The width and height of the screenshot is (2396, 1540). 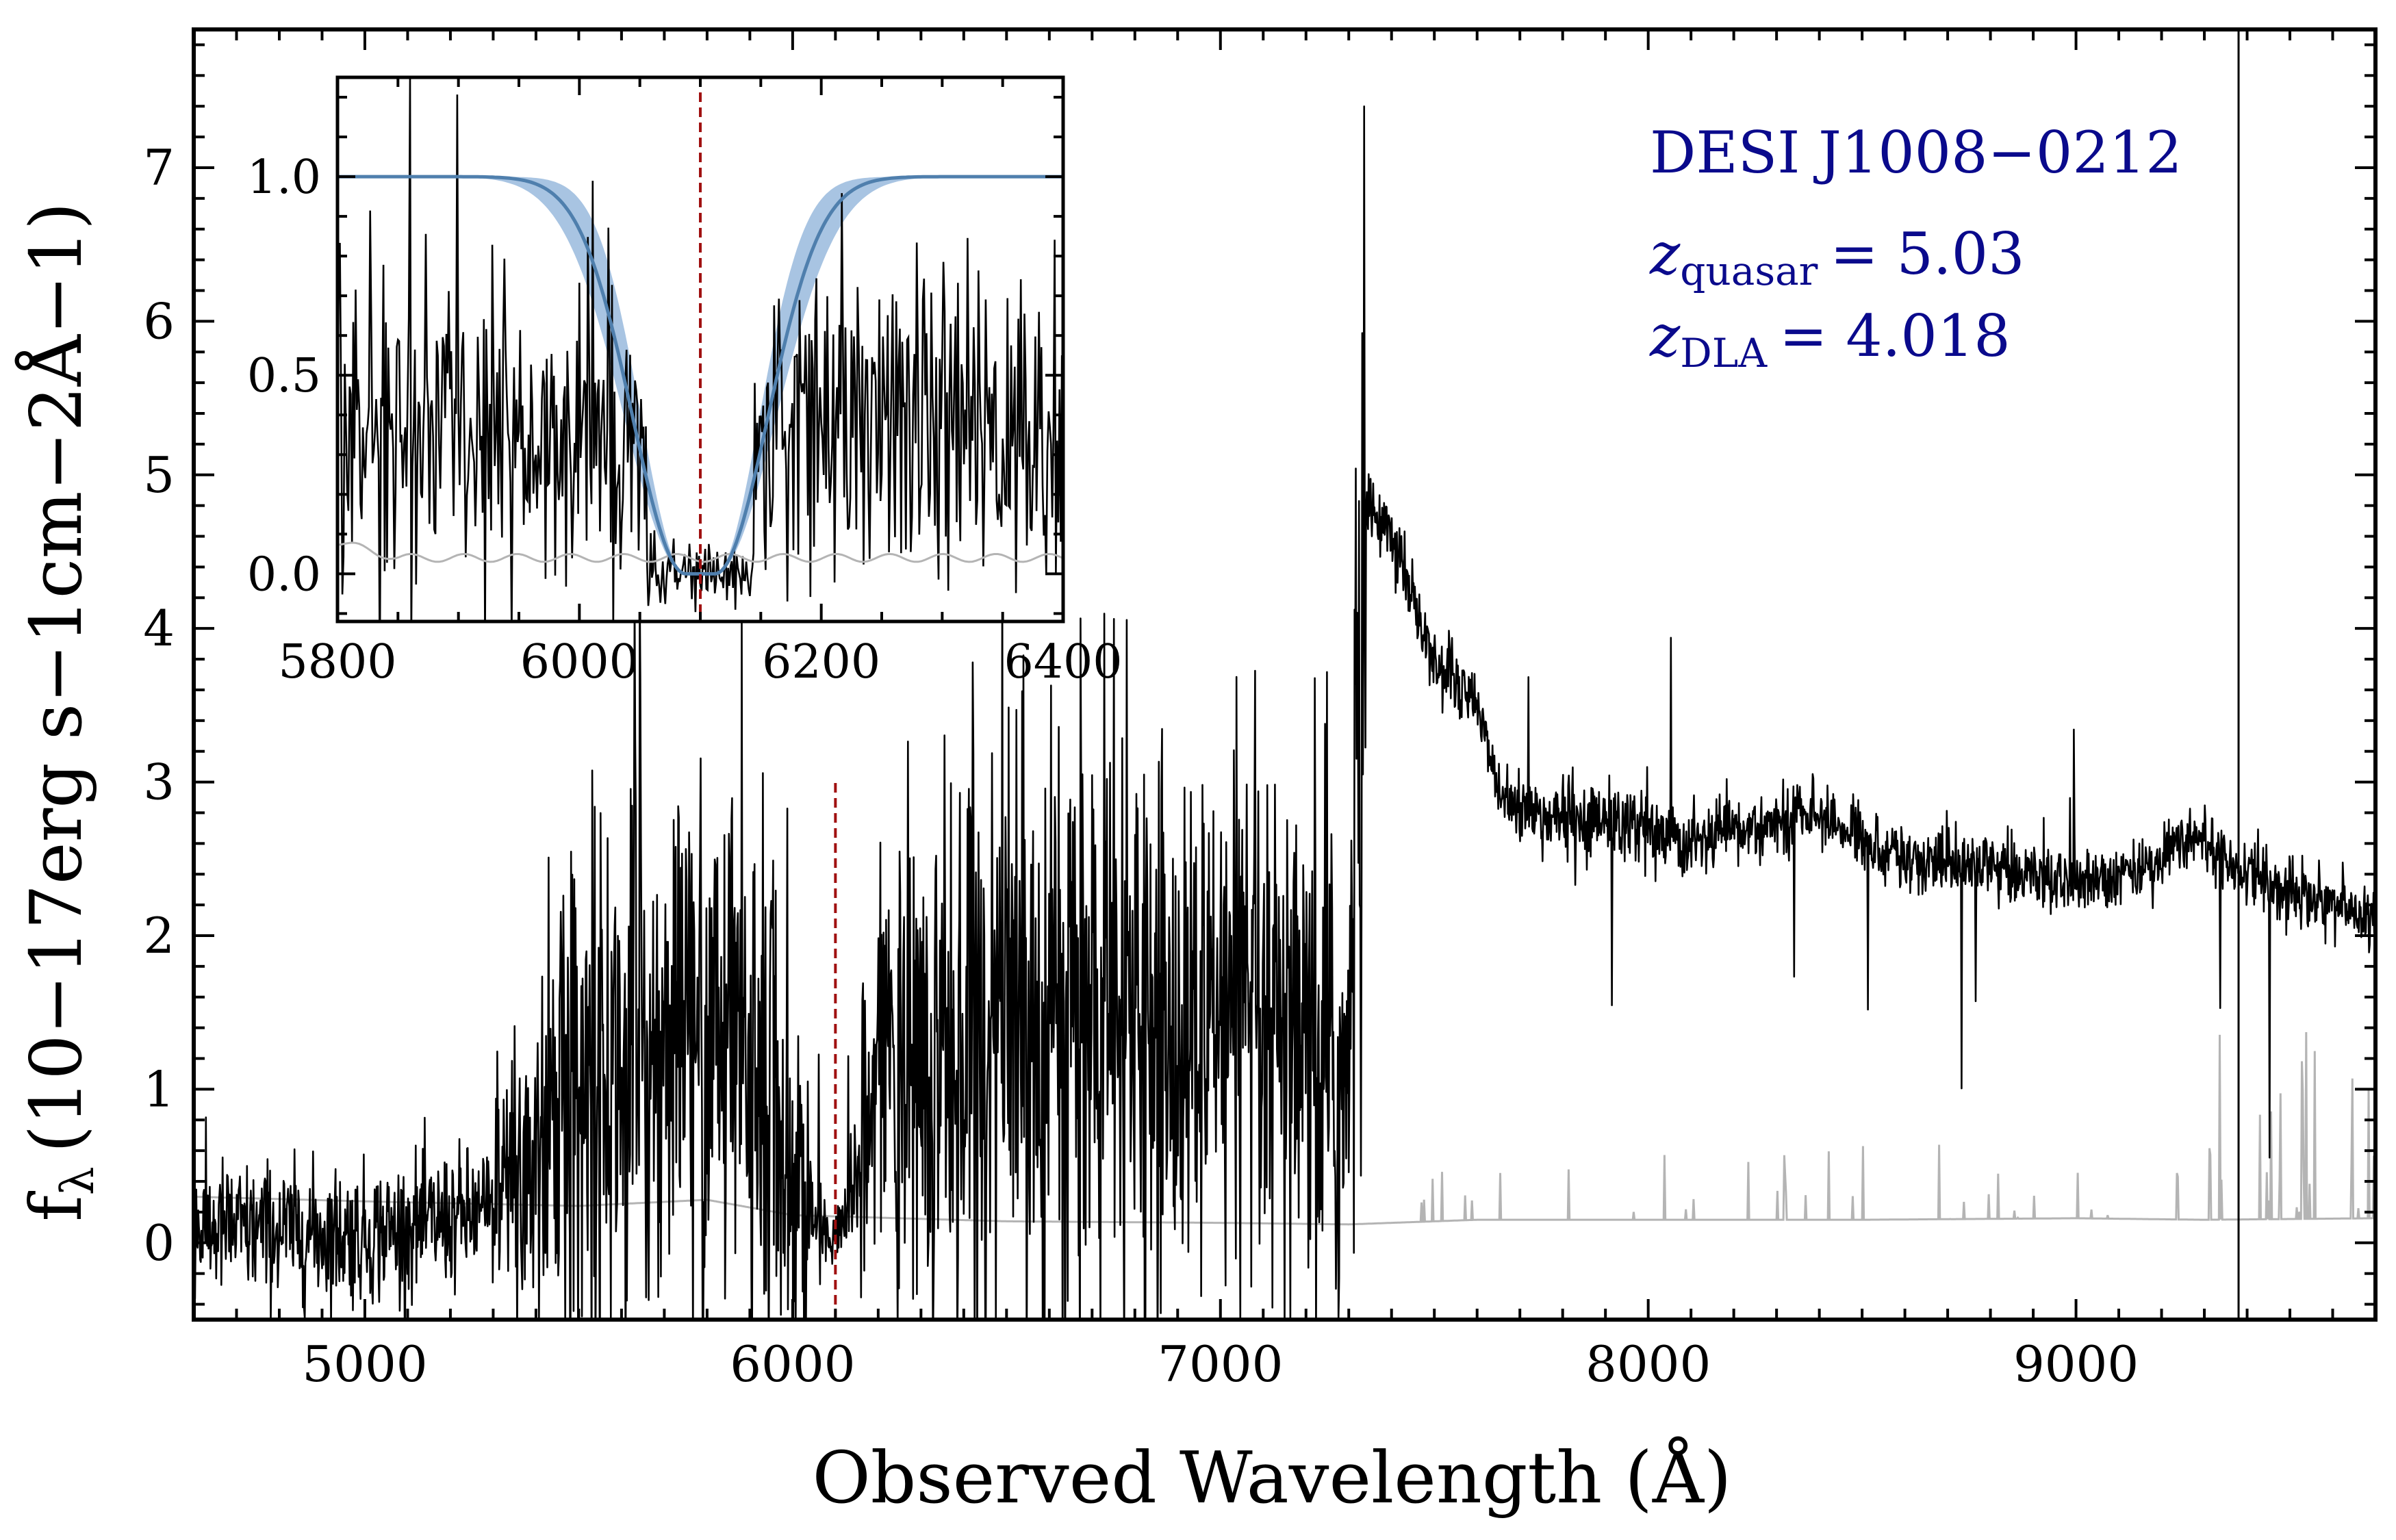 What do you see at coordinates (284, 178) in the screenshot?
I see `inset-y-tick-label: 1.0` at bounding box center [284, 178].